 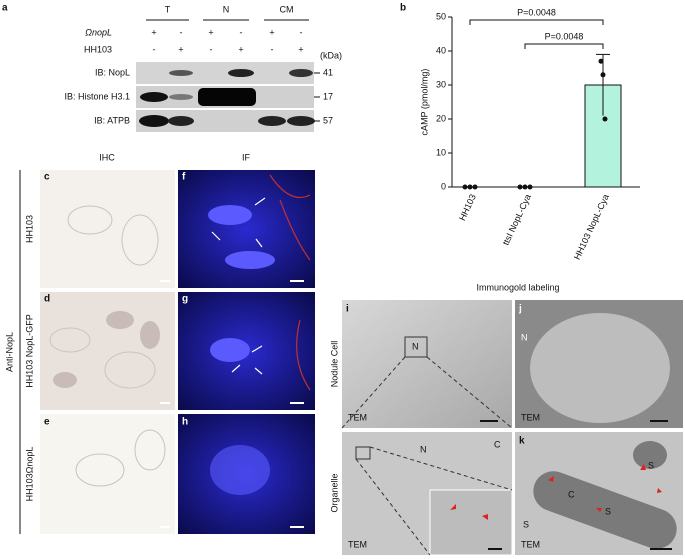 I want to click on panel-letter: d, so click(x=47, y=299).